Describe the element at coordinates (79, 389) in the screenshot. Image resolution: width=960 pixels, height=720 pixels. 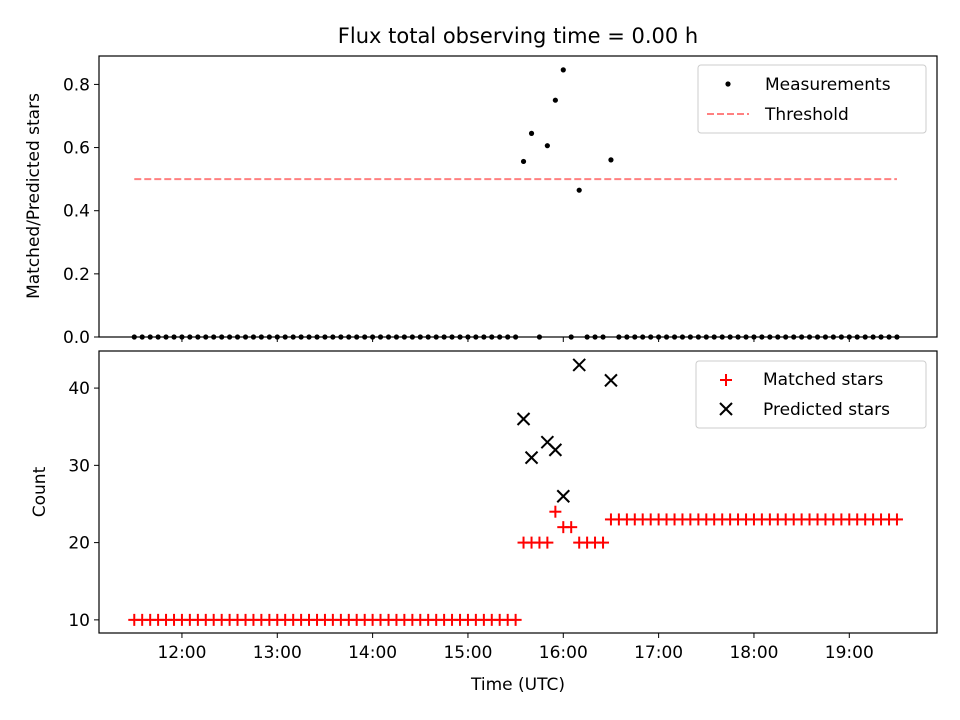
I see `bottom-y-tick-label: 40` at that location.